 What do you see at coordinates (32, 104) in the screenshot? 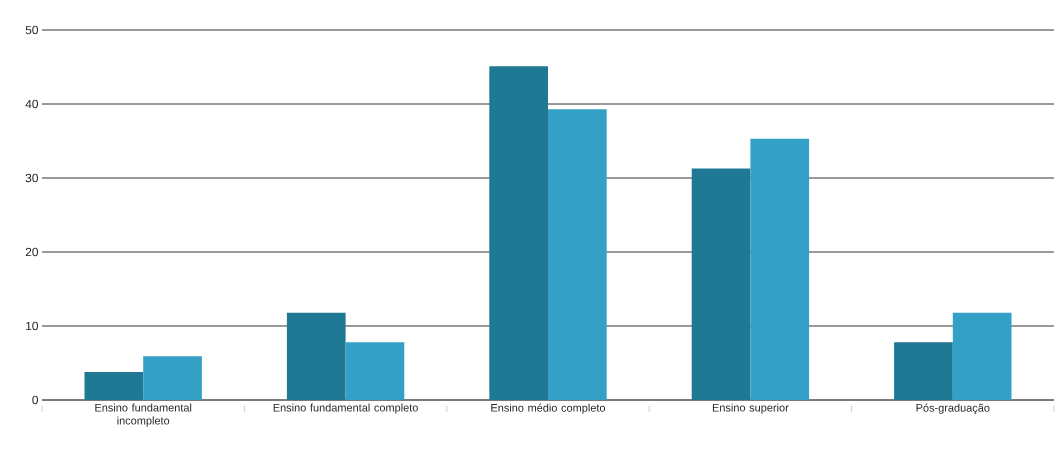
I see `y-tick-label: 40` at bounding box center [32, 104].